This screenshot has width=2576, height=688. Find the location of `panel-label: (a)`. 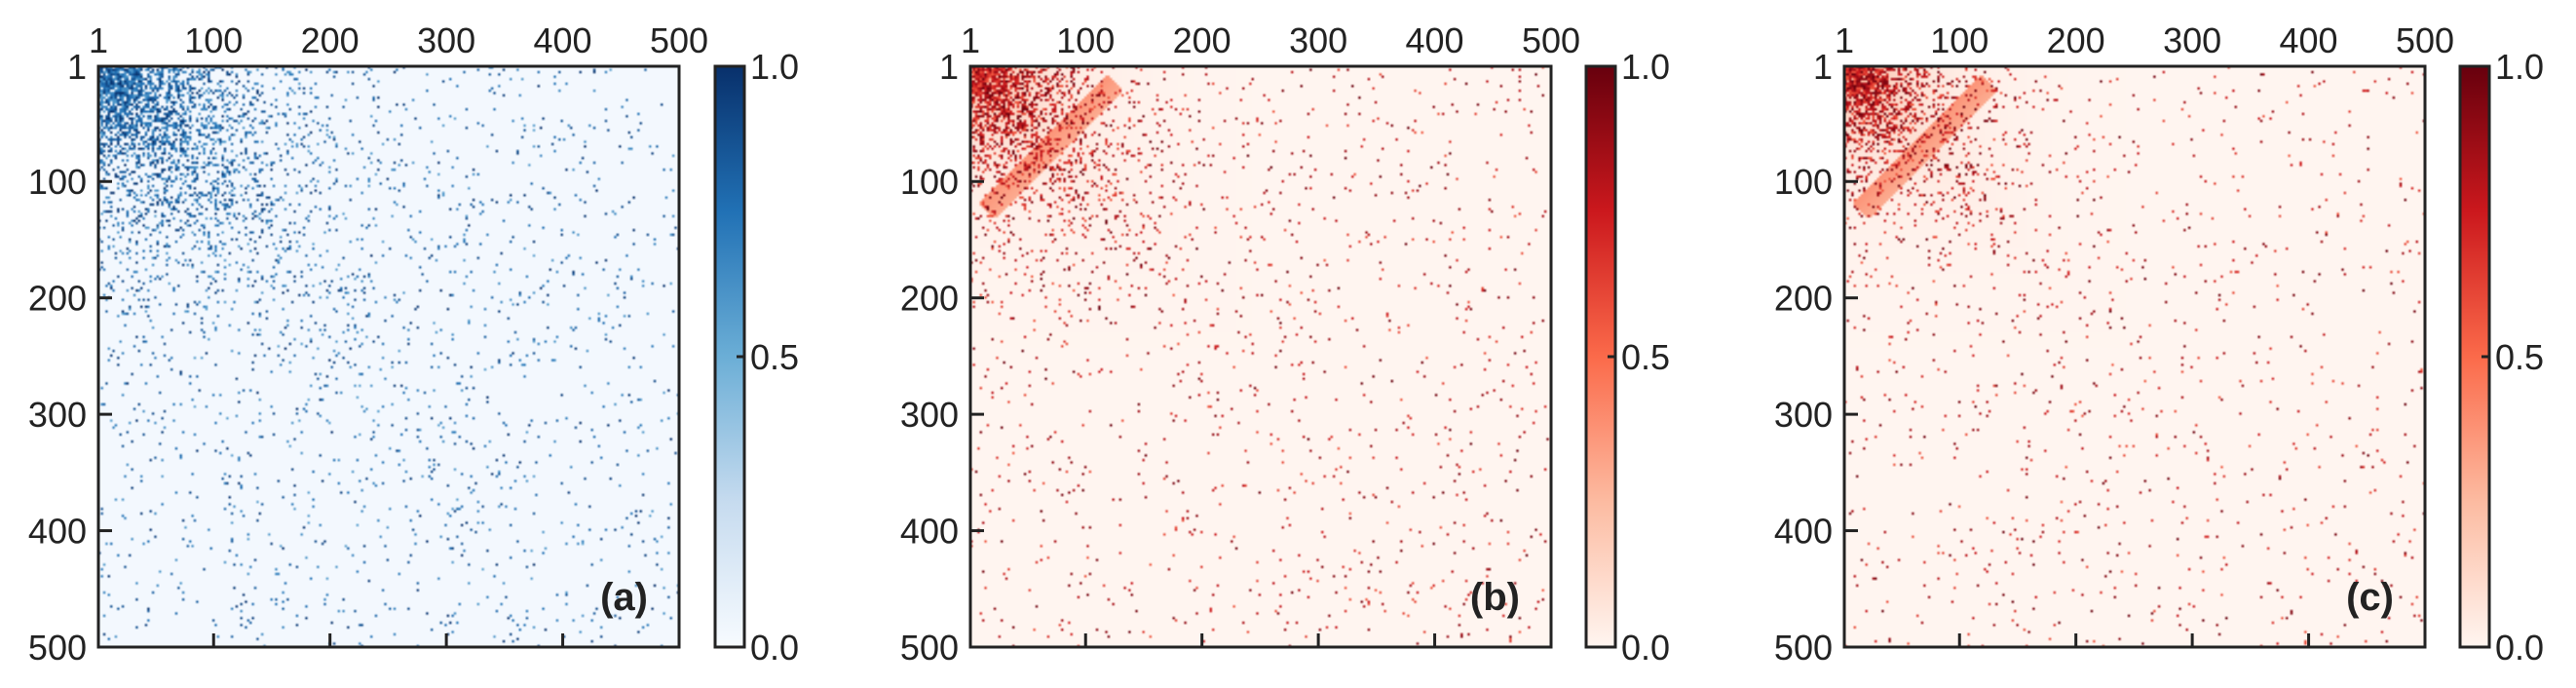

panel-label: (a) is located at coordinates (624, 597).